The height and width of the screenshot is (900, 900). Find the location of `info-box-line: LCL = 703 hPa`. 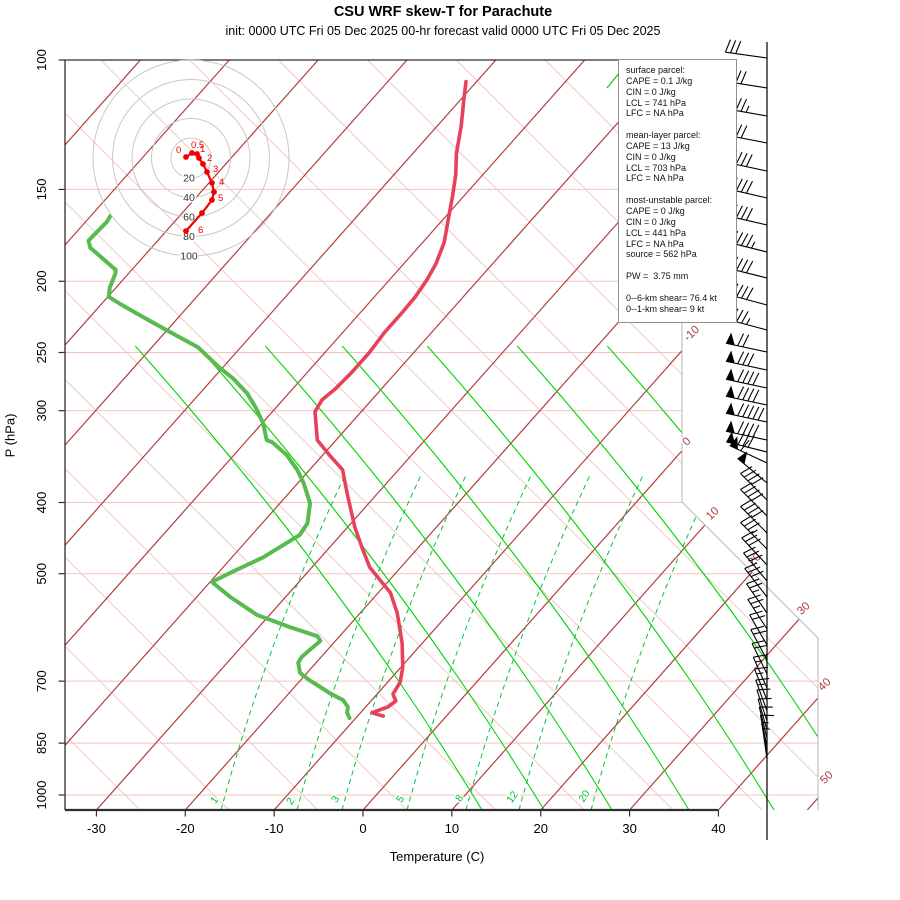

info-box-line: LCL = 703 hPa is located at coordinates (656, 167).